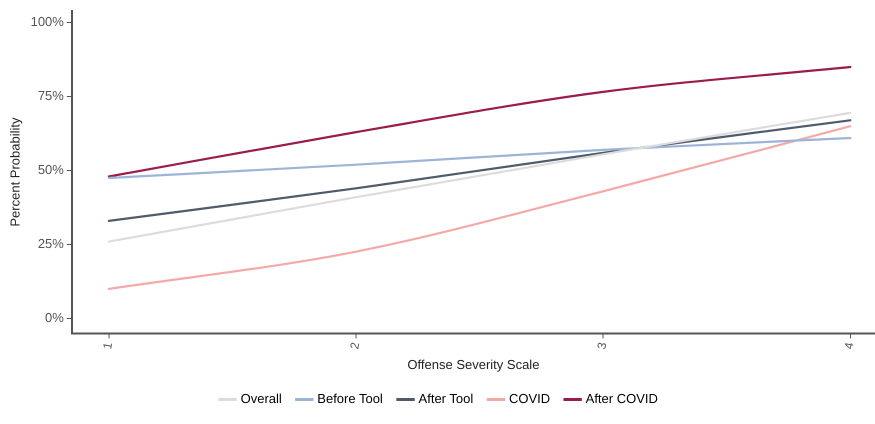 The width and height of the screenshot is (875, 424). I want to click on x-tick-label: 3, so click(602, 345).